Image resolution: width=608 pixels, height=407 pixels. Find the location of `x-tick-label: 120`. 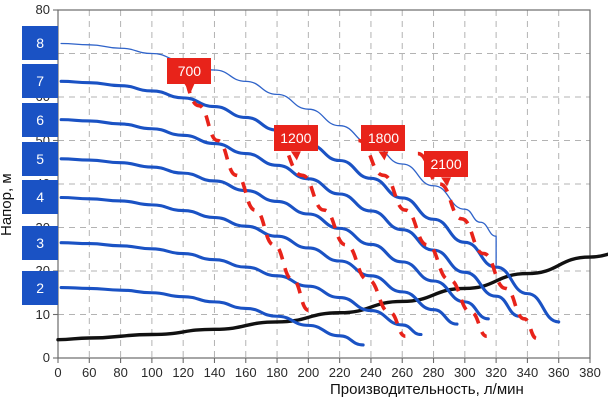

x-tick-label: 120 is located at coordinates (183, 372).